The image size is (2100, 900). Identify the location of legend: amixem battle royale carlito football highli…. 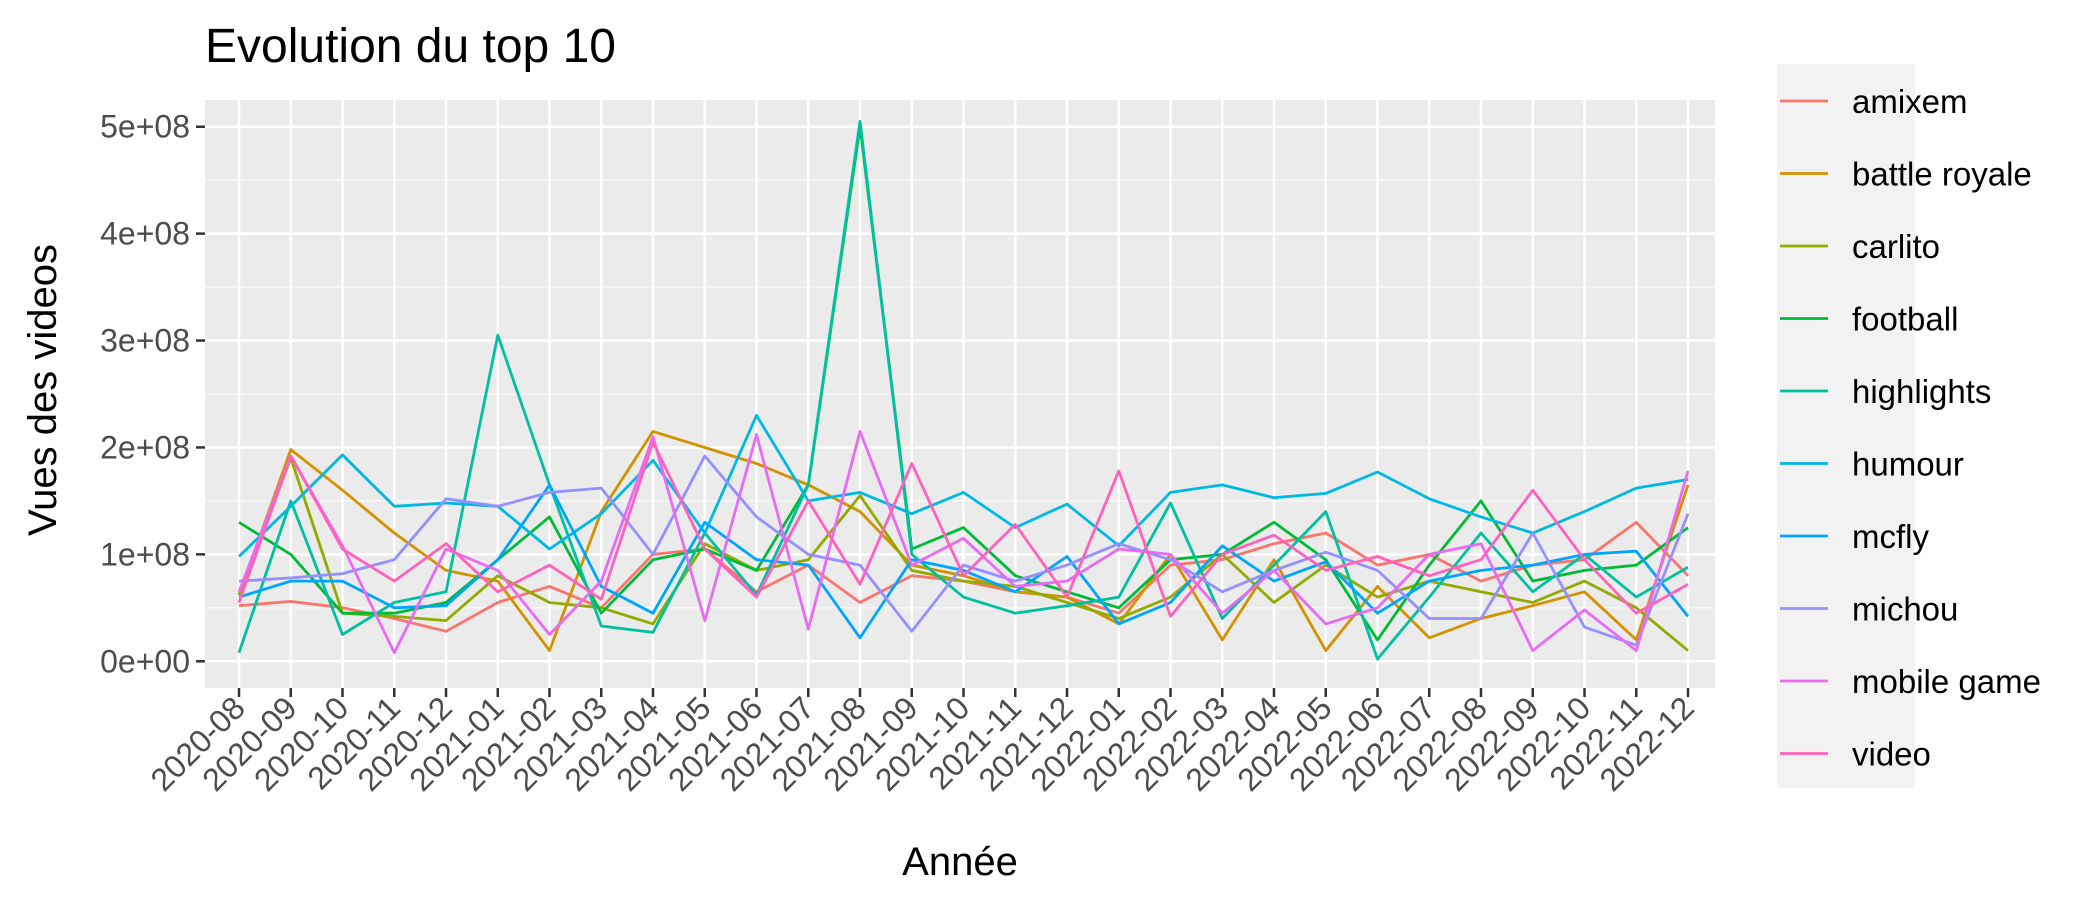
(1910, 428).